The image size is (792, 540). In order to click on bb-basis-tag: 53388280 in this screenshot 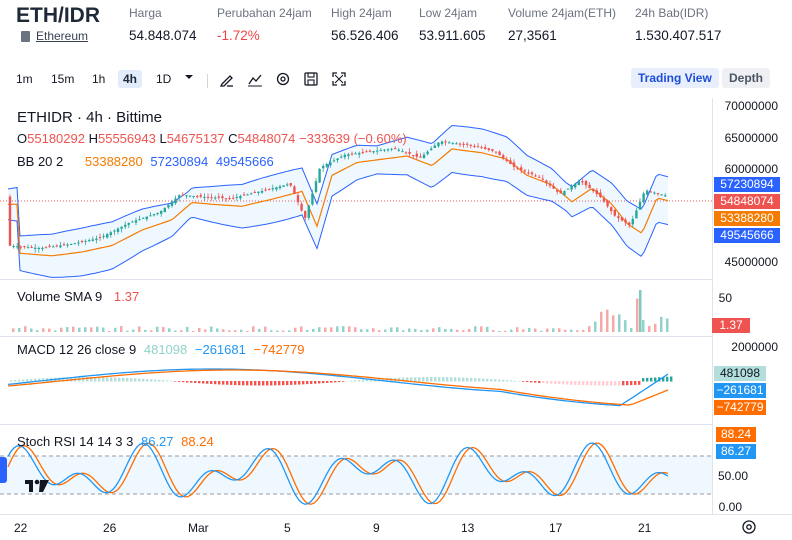, I will do `click(747, 218)`.